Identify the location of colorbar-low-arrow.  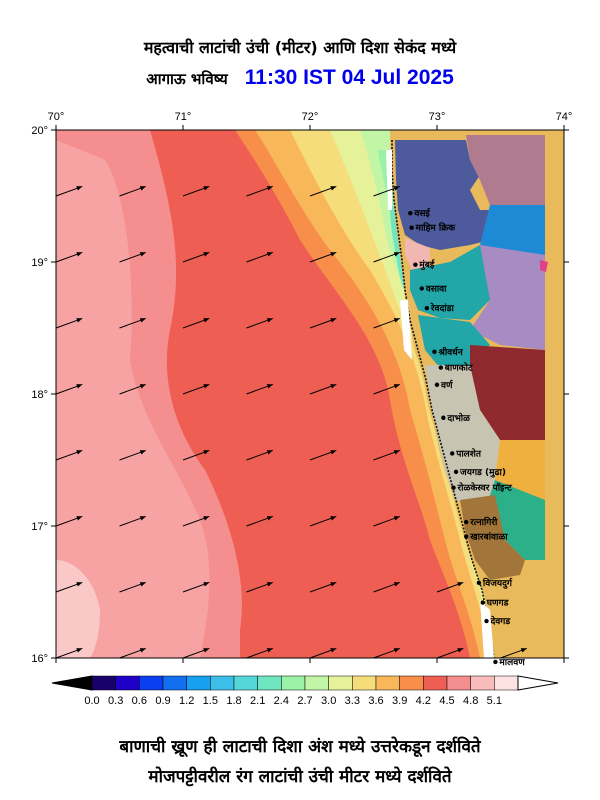
(72, 683).